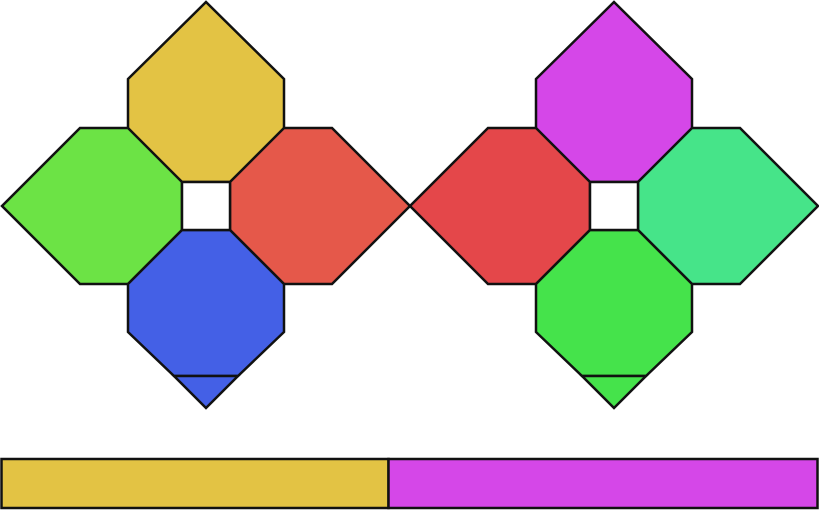  I want to click on left-cluster-empty-slot, so click(206, 206).